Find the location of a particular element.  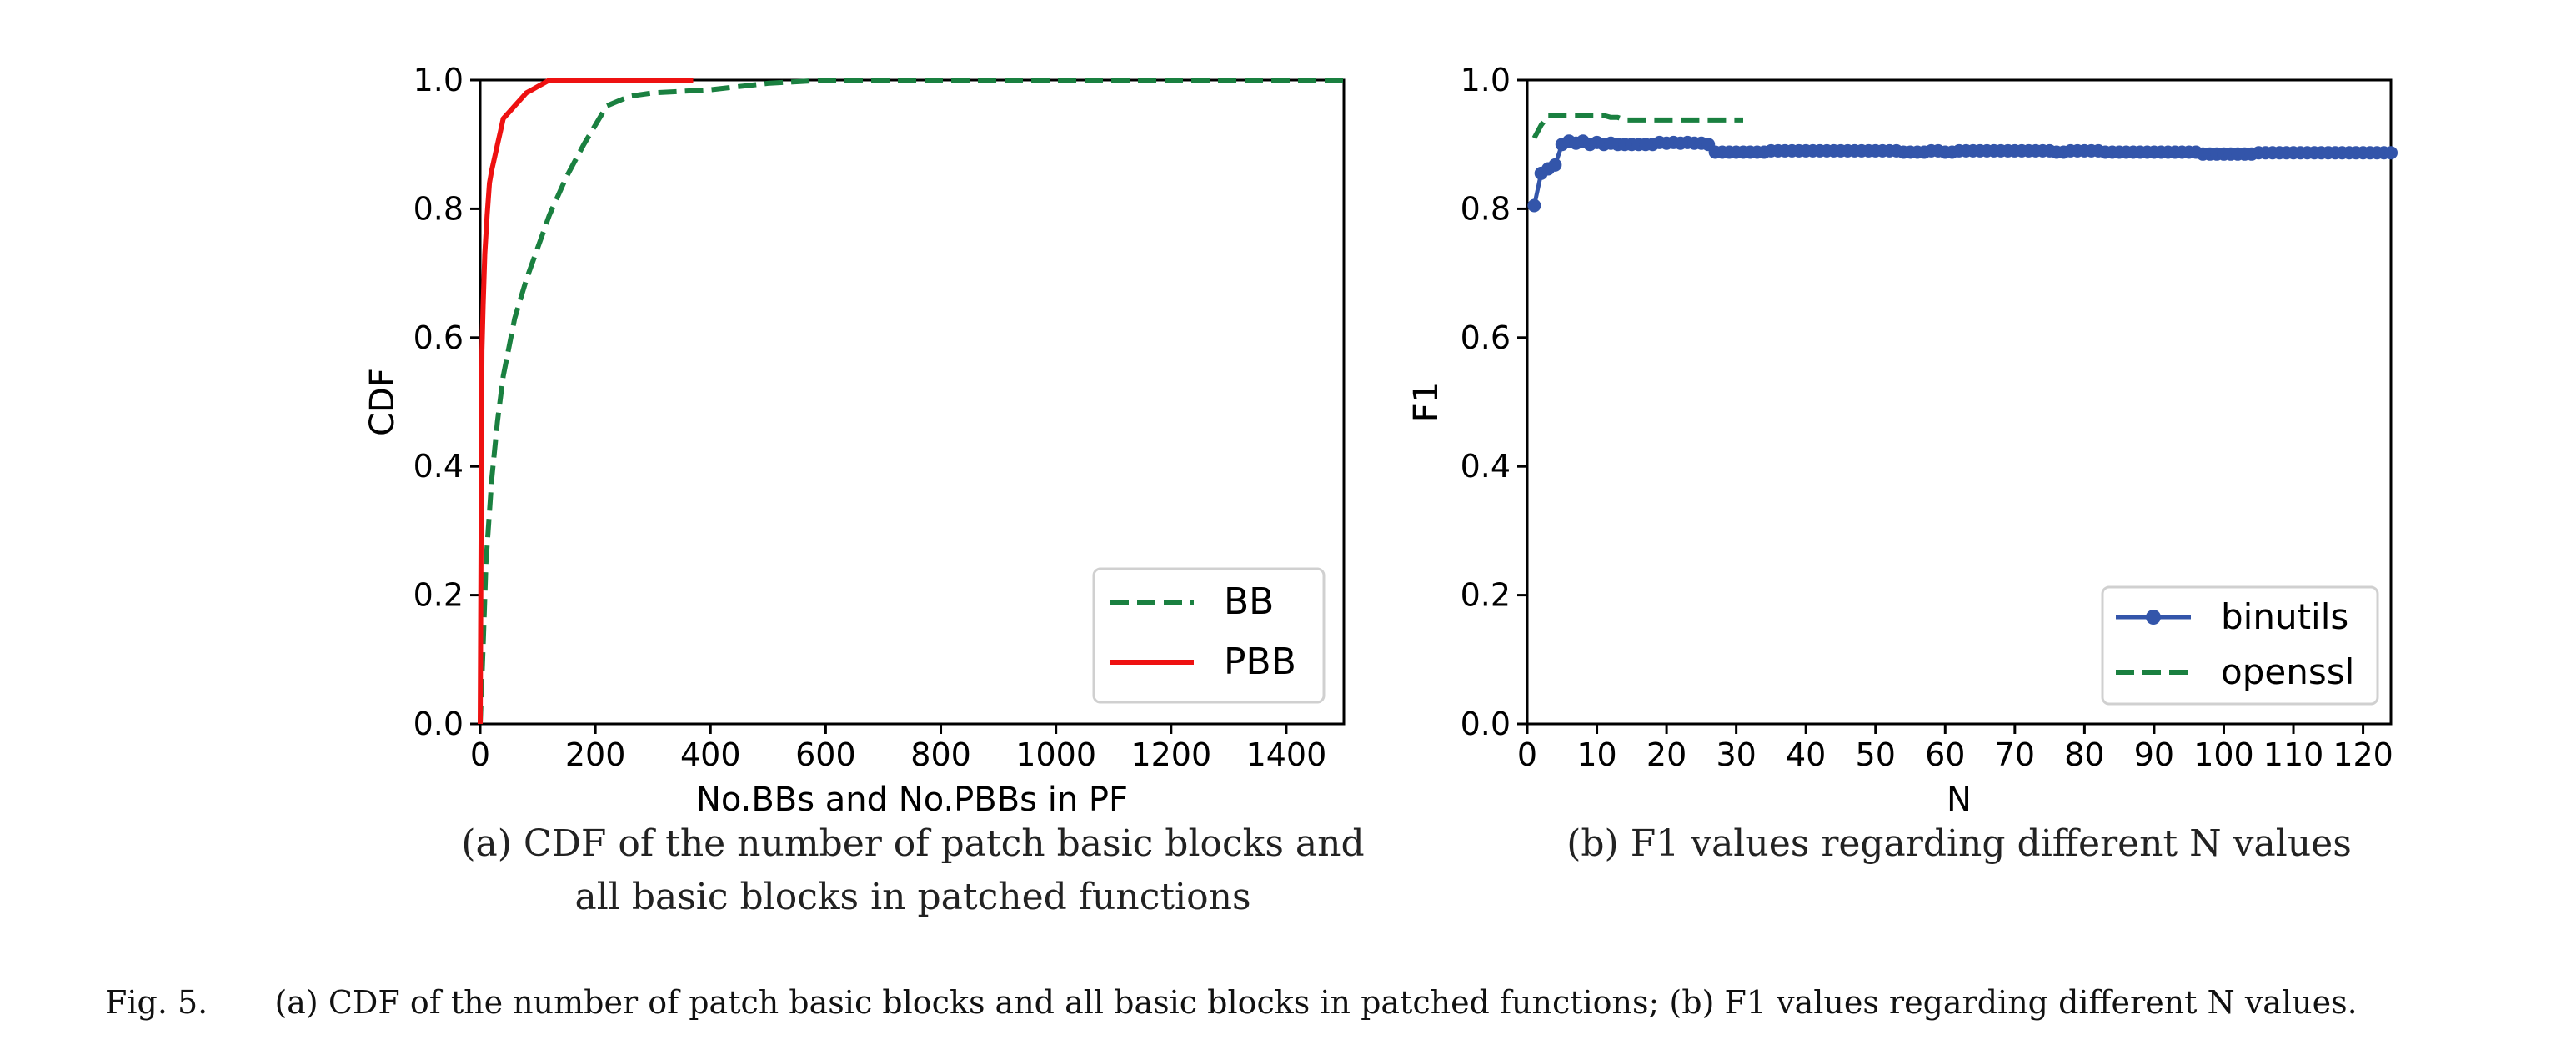

cdf-legend: BB PBB is located at coordinates (1209, 635).